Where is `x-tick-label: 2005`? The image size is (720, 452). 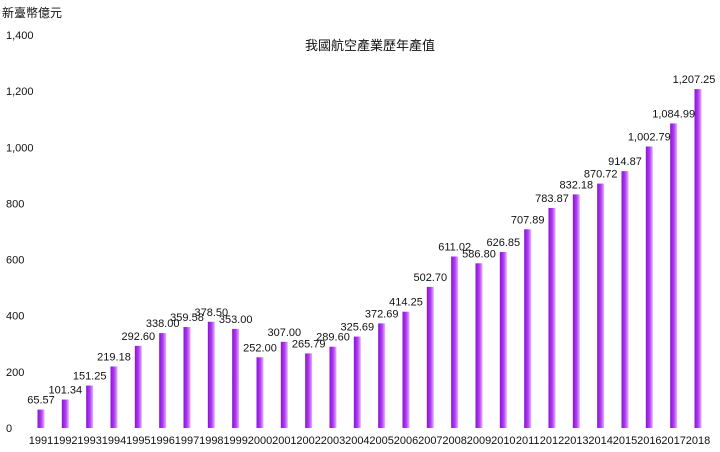 x-tick-label: 2005 is located at coordinates (381, 441).